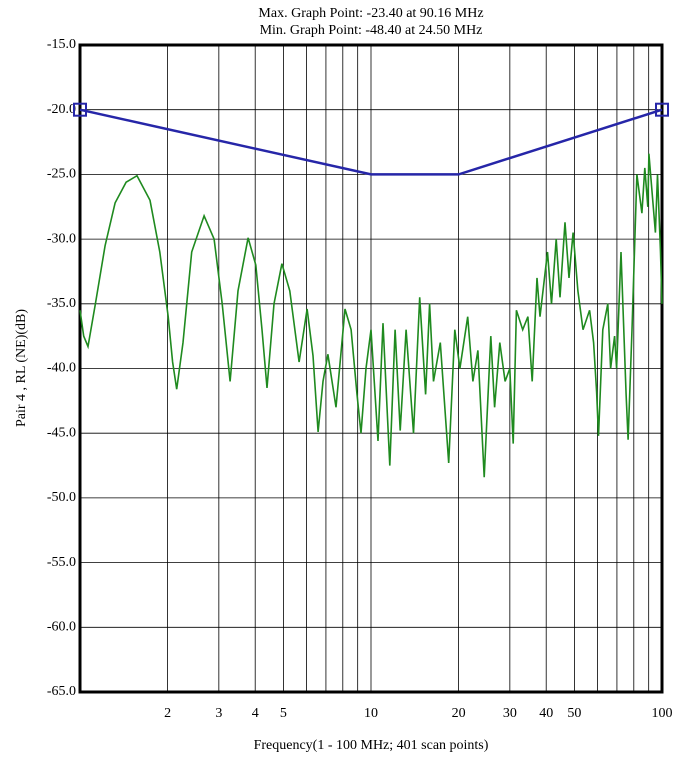 This screenshot has height=758, width=696. What do you see at coordinates (574, 713) in the screenshot?
I see `x-tick-label: 50` at bounding box center [574, 713].